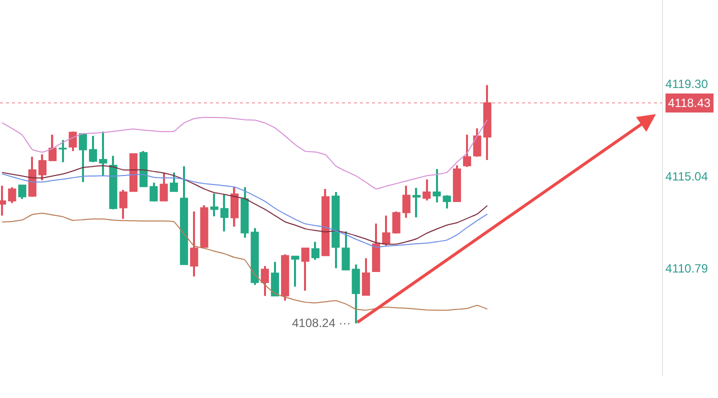 The height and width of the screenshot is (398, 718). Describe the element at coordinates (689, 103) in the screenshot. I see `ref-line-label: 4118.43` at that location.